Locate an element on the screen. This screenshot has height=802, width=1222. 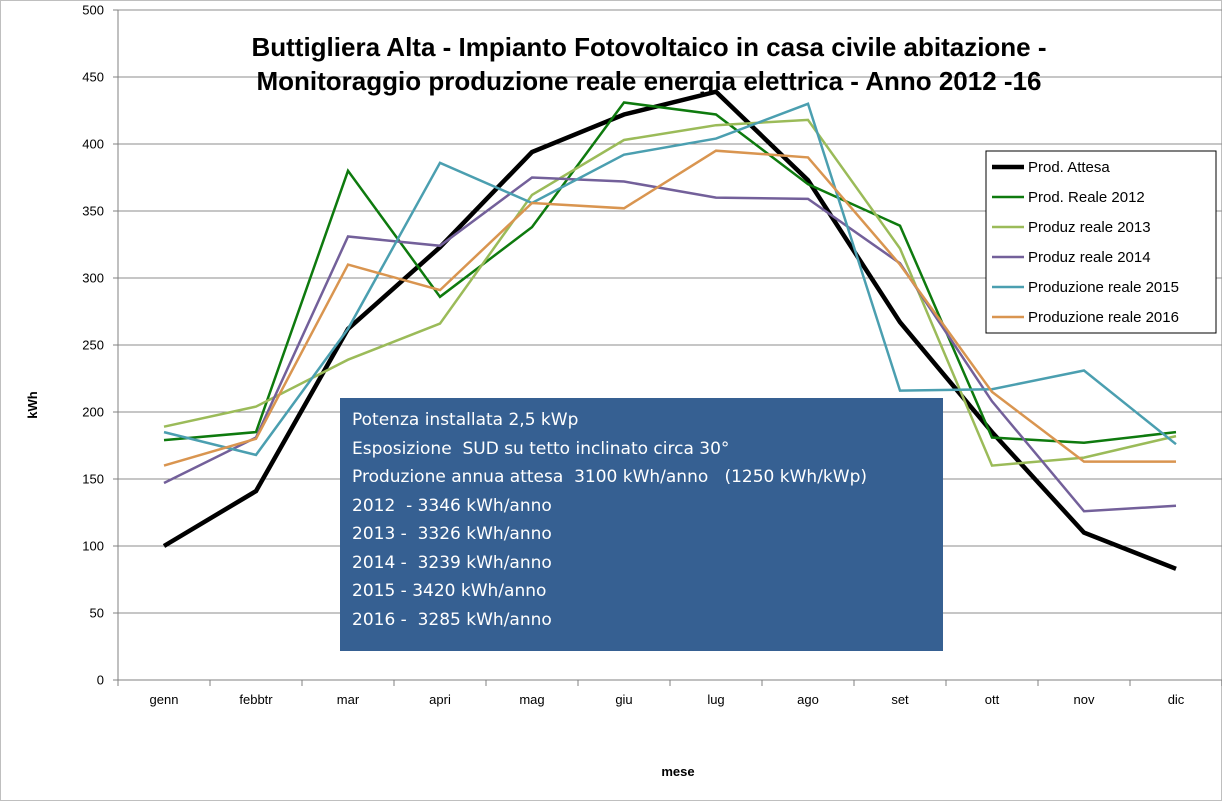
x-tick-label: lug is located at coordinates (715, 699).